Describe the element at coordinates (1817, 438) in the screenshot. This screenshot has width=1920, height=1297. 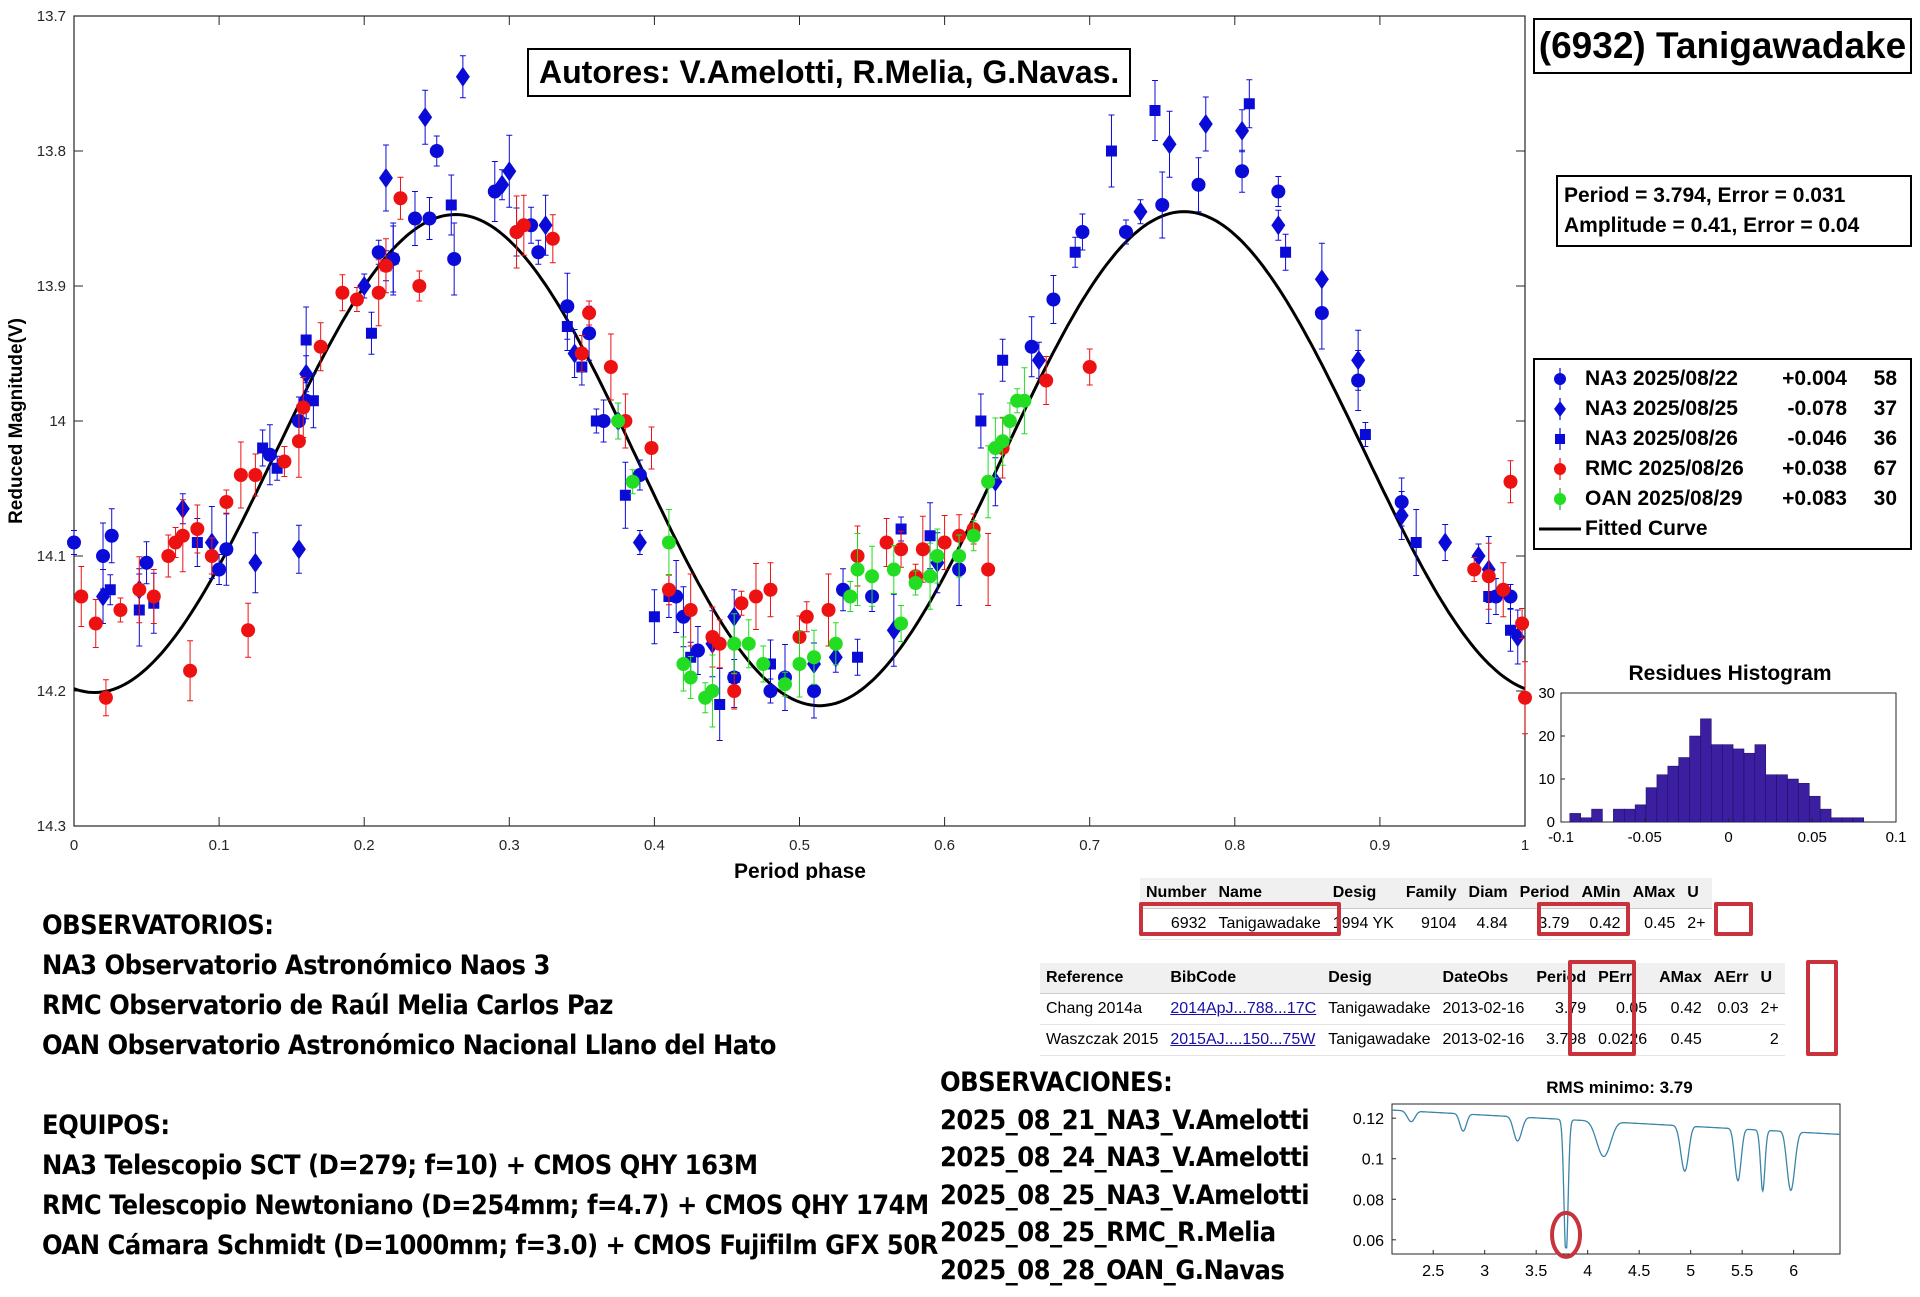
I see `legend-offset: -0.046` at that location.